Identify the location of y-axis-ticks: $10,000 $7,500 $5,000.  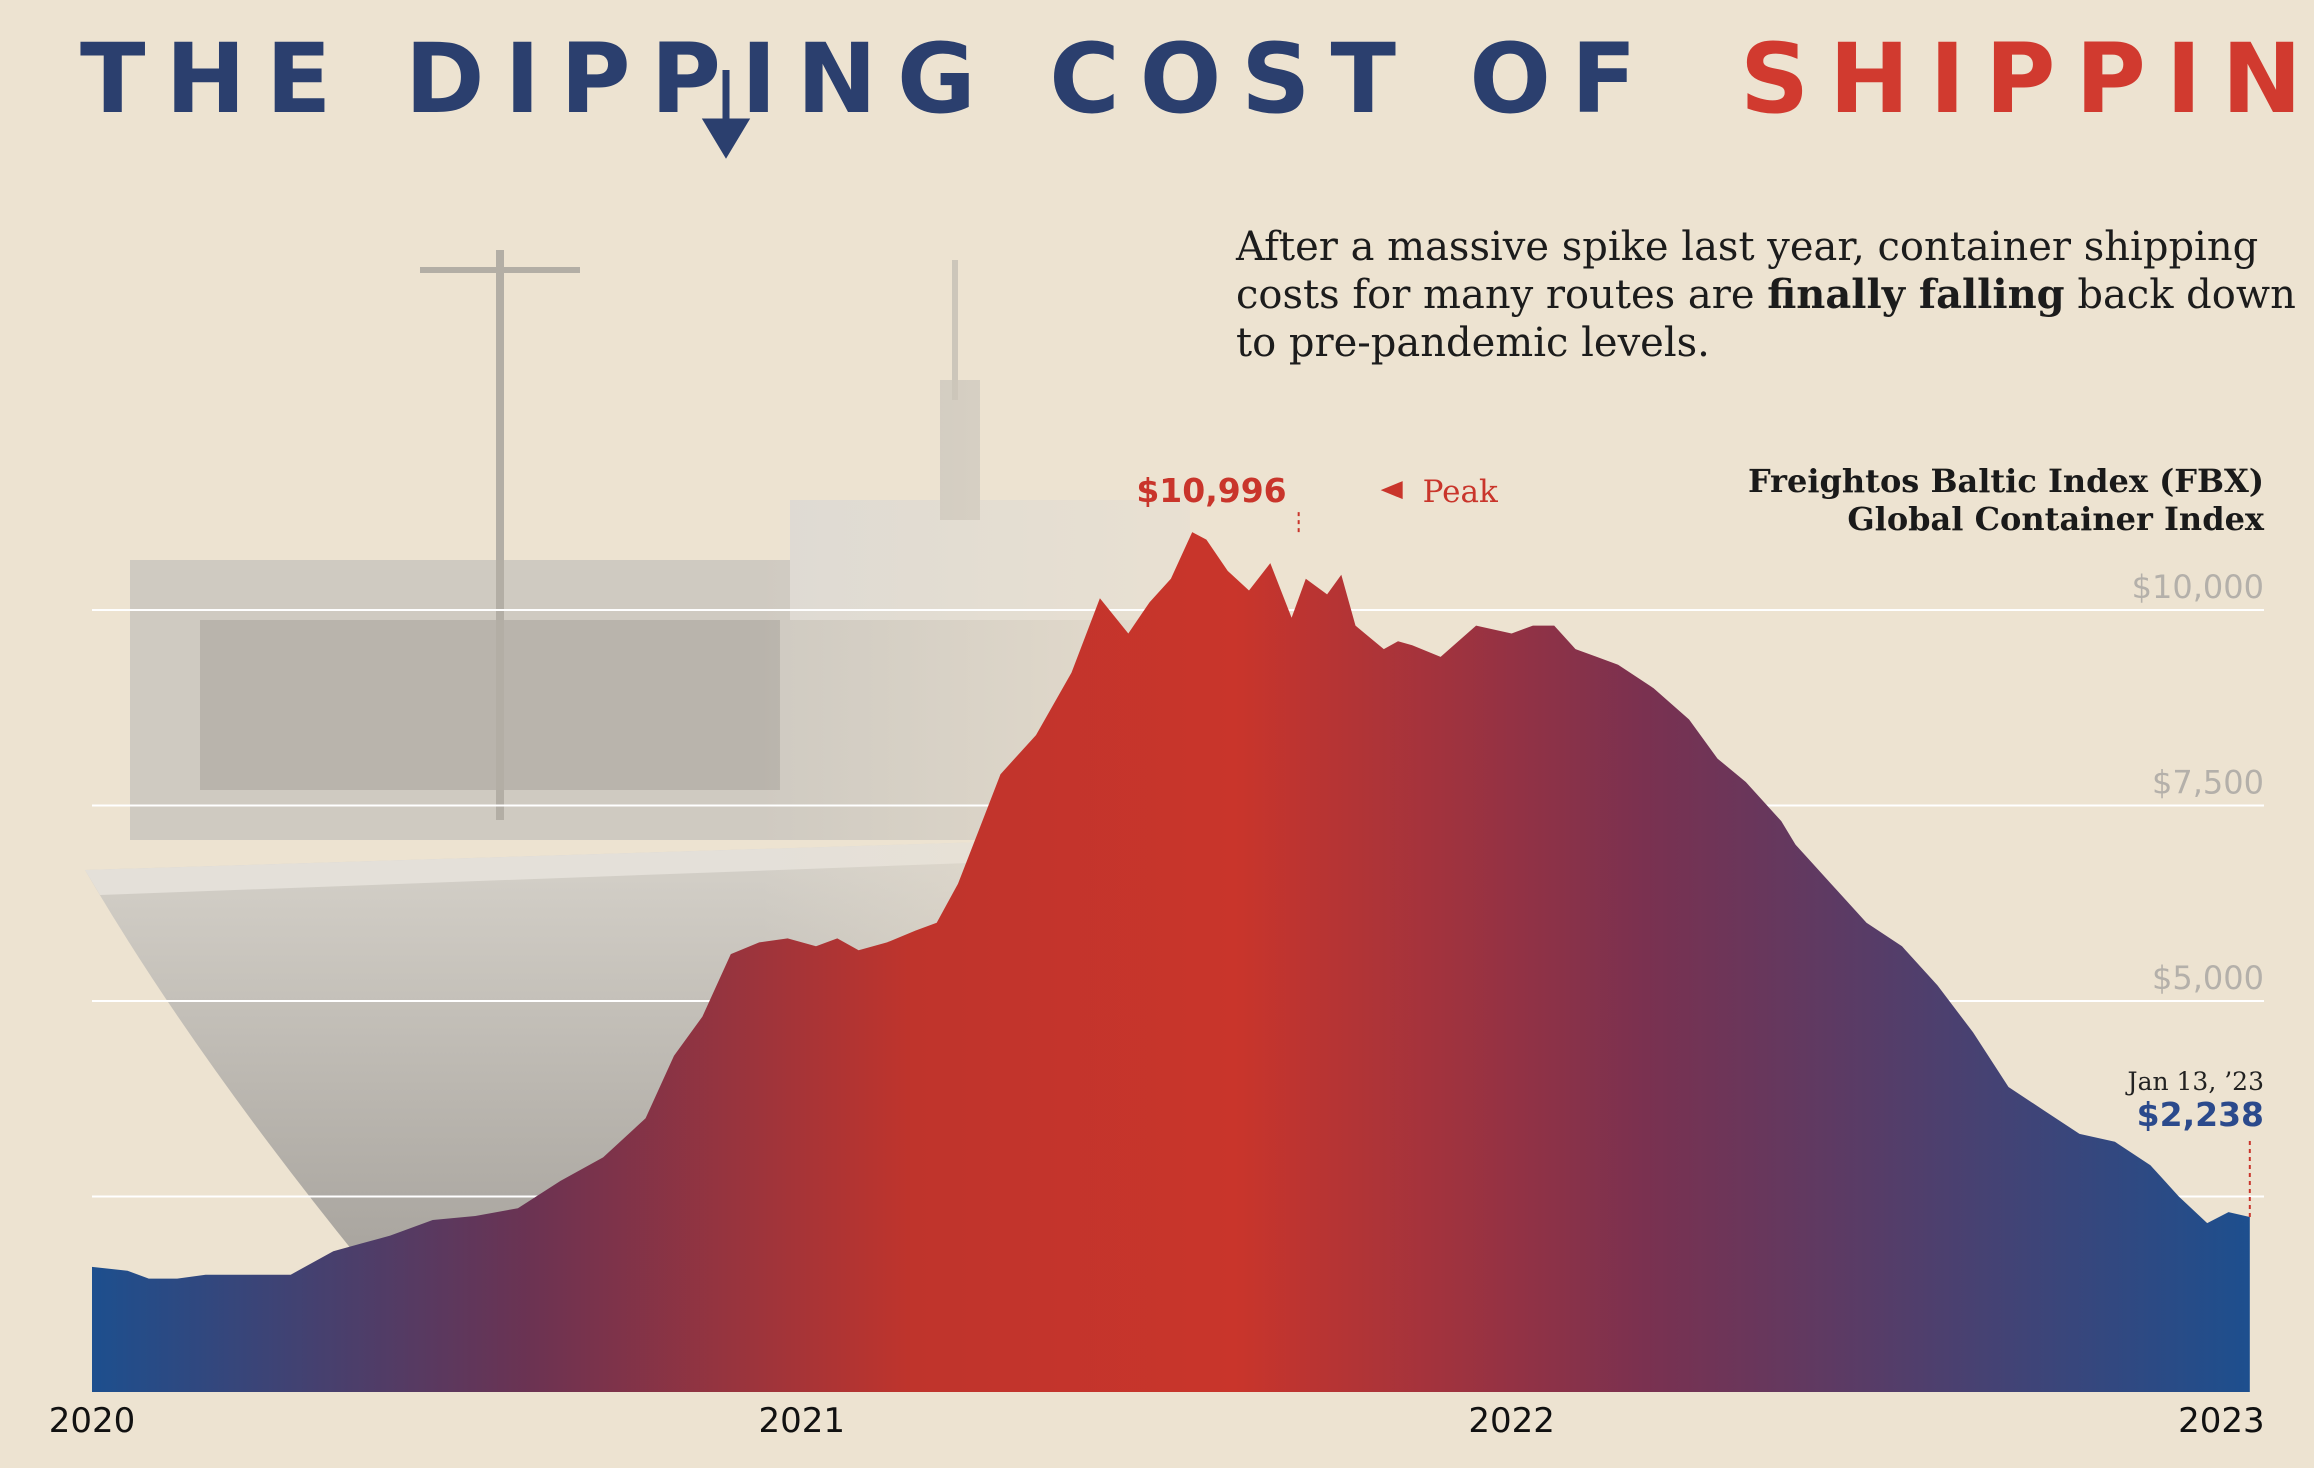
(2198, 782).